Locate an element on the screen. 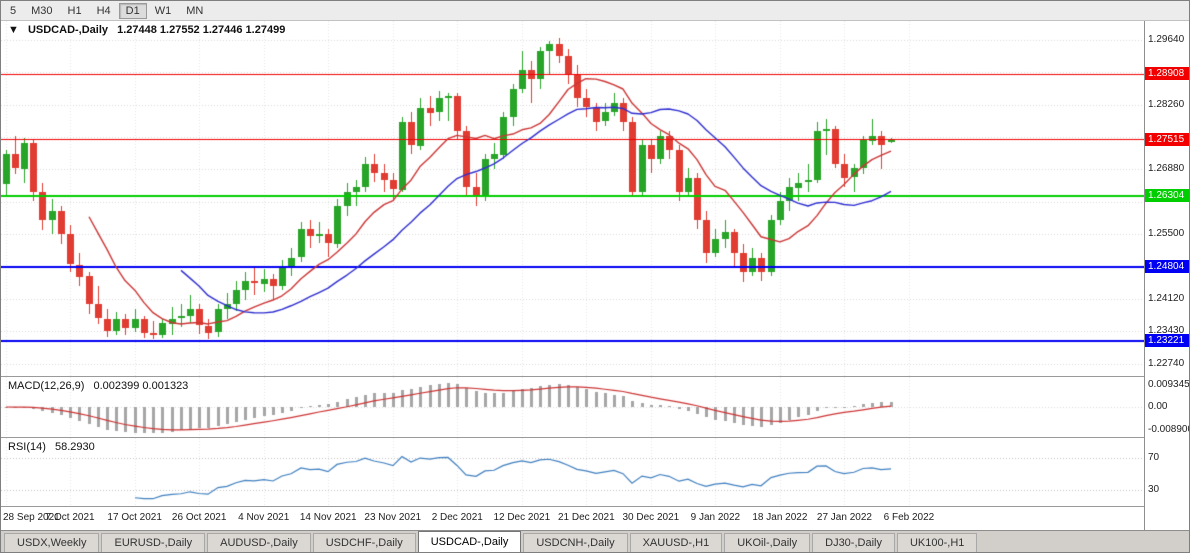 The width and height of the screenshot is (1190, 553). time-axis-label: 21 Dec 2021 is located at coordinates (586, 517).